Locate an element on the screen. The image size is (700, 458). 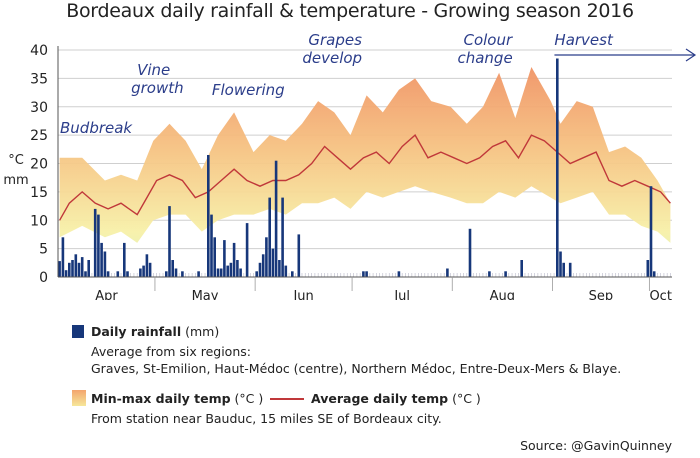
harvest-arrow-head is located at coordinates (691, 55).